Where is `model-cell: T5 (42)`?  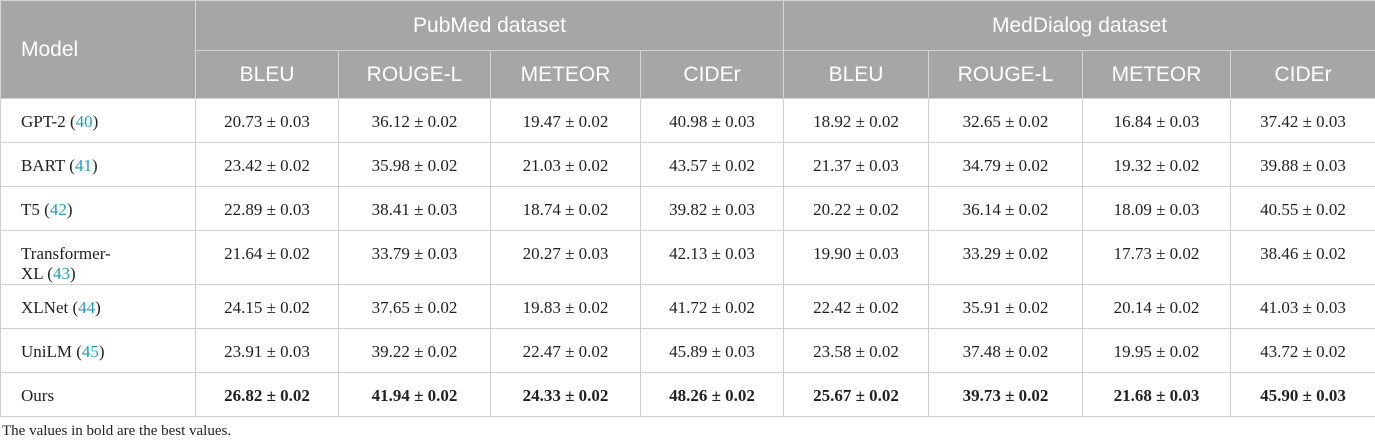 model-cell: T5 (42) is located at coordinates (98, 208).